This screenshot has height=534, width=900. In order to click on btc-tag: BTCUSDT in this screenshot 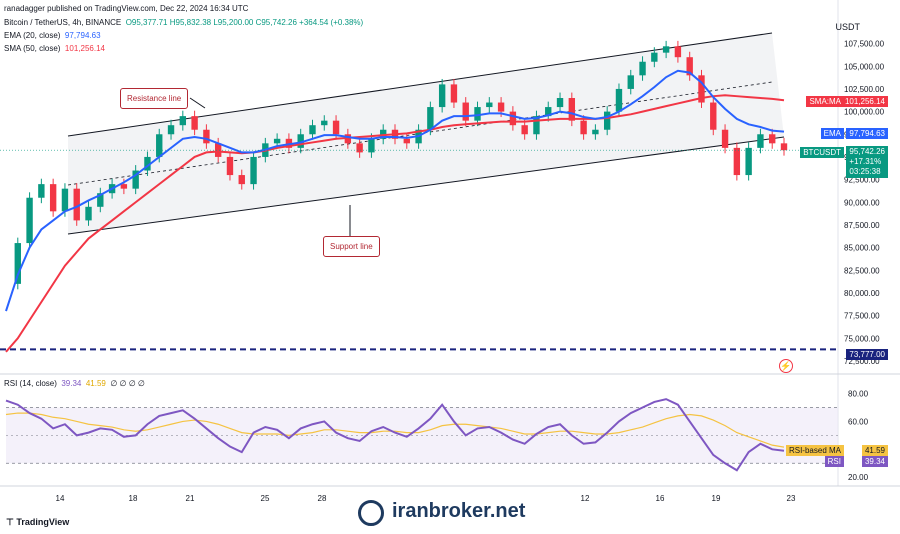, I will do `click(822, 152)`.